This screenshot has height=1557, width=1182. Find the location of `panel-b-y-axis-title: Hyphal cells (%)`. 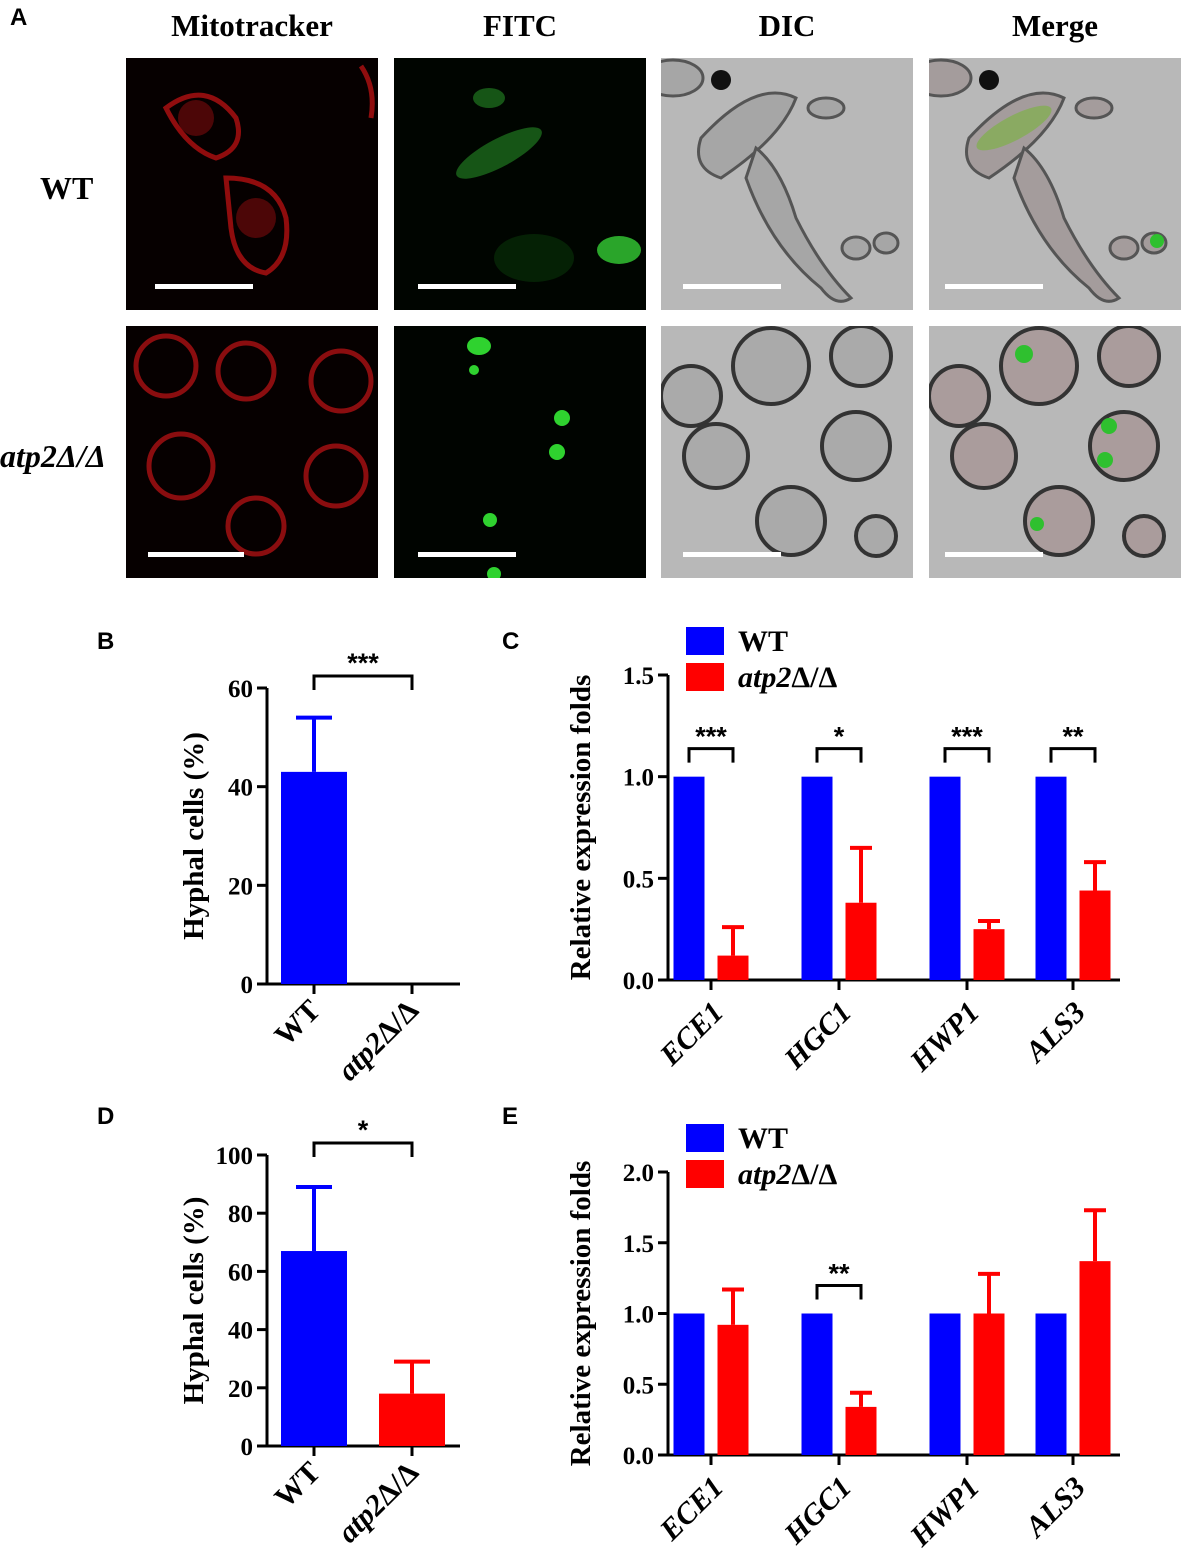

panel-b-y-axis-title: Hyphal cells (%) is located at coordinates (194, 836).